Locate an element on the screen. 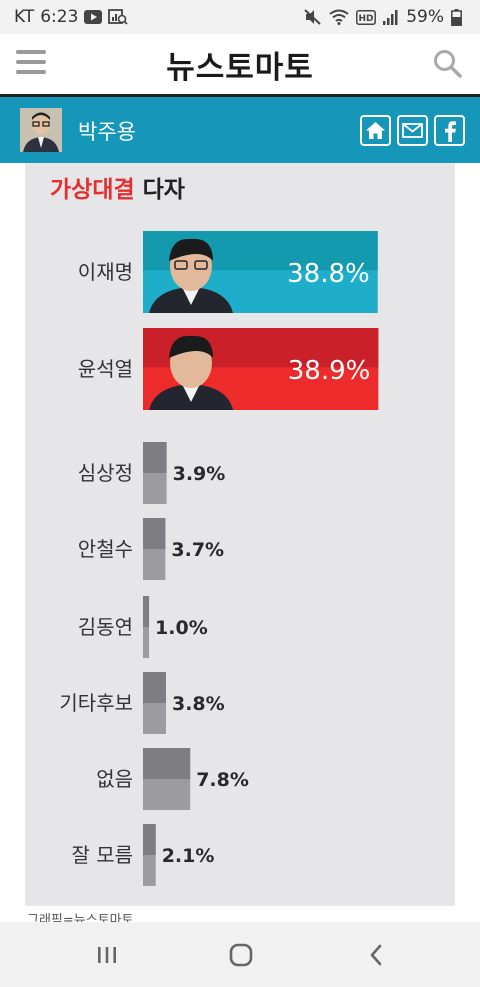 The width and height of the screenshot is (480, 987). category-label: 김동연 is located at coordinates (105, 627).